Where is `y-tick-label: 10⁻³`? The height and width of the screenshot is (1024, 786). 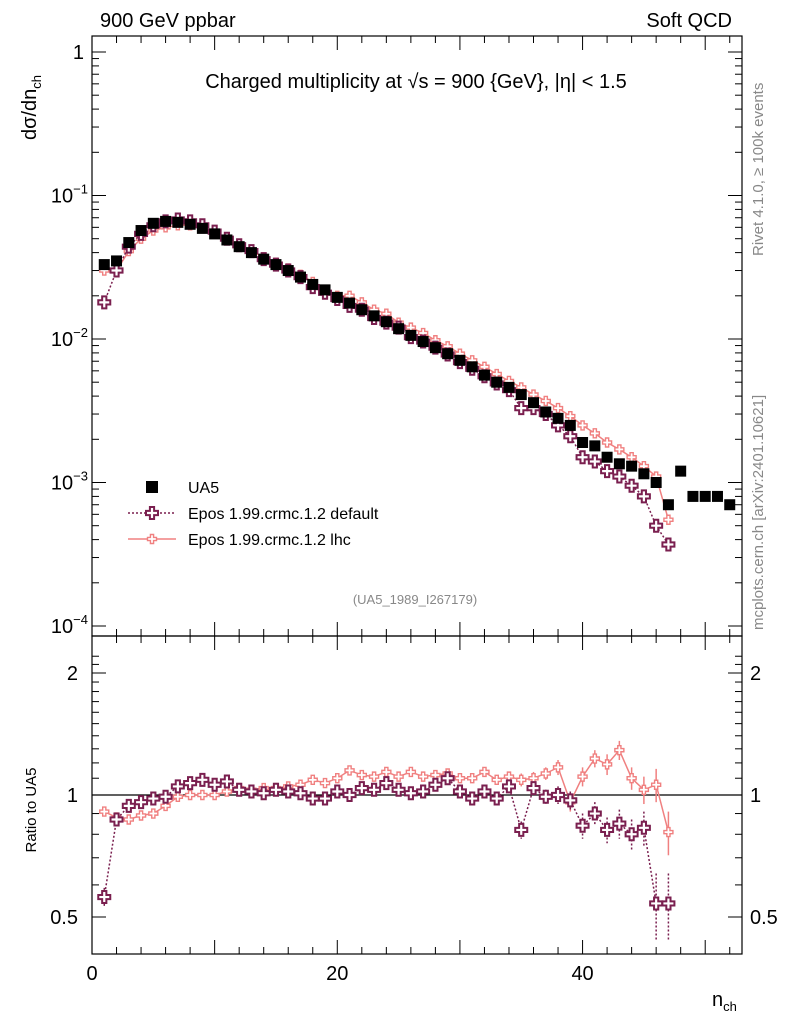 y-tick-label: 10⁻³ is located at coordinates (69, 482).